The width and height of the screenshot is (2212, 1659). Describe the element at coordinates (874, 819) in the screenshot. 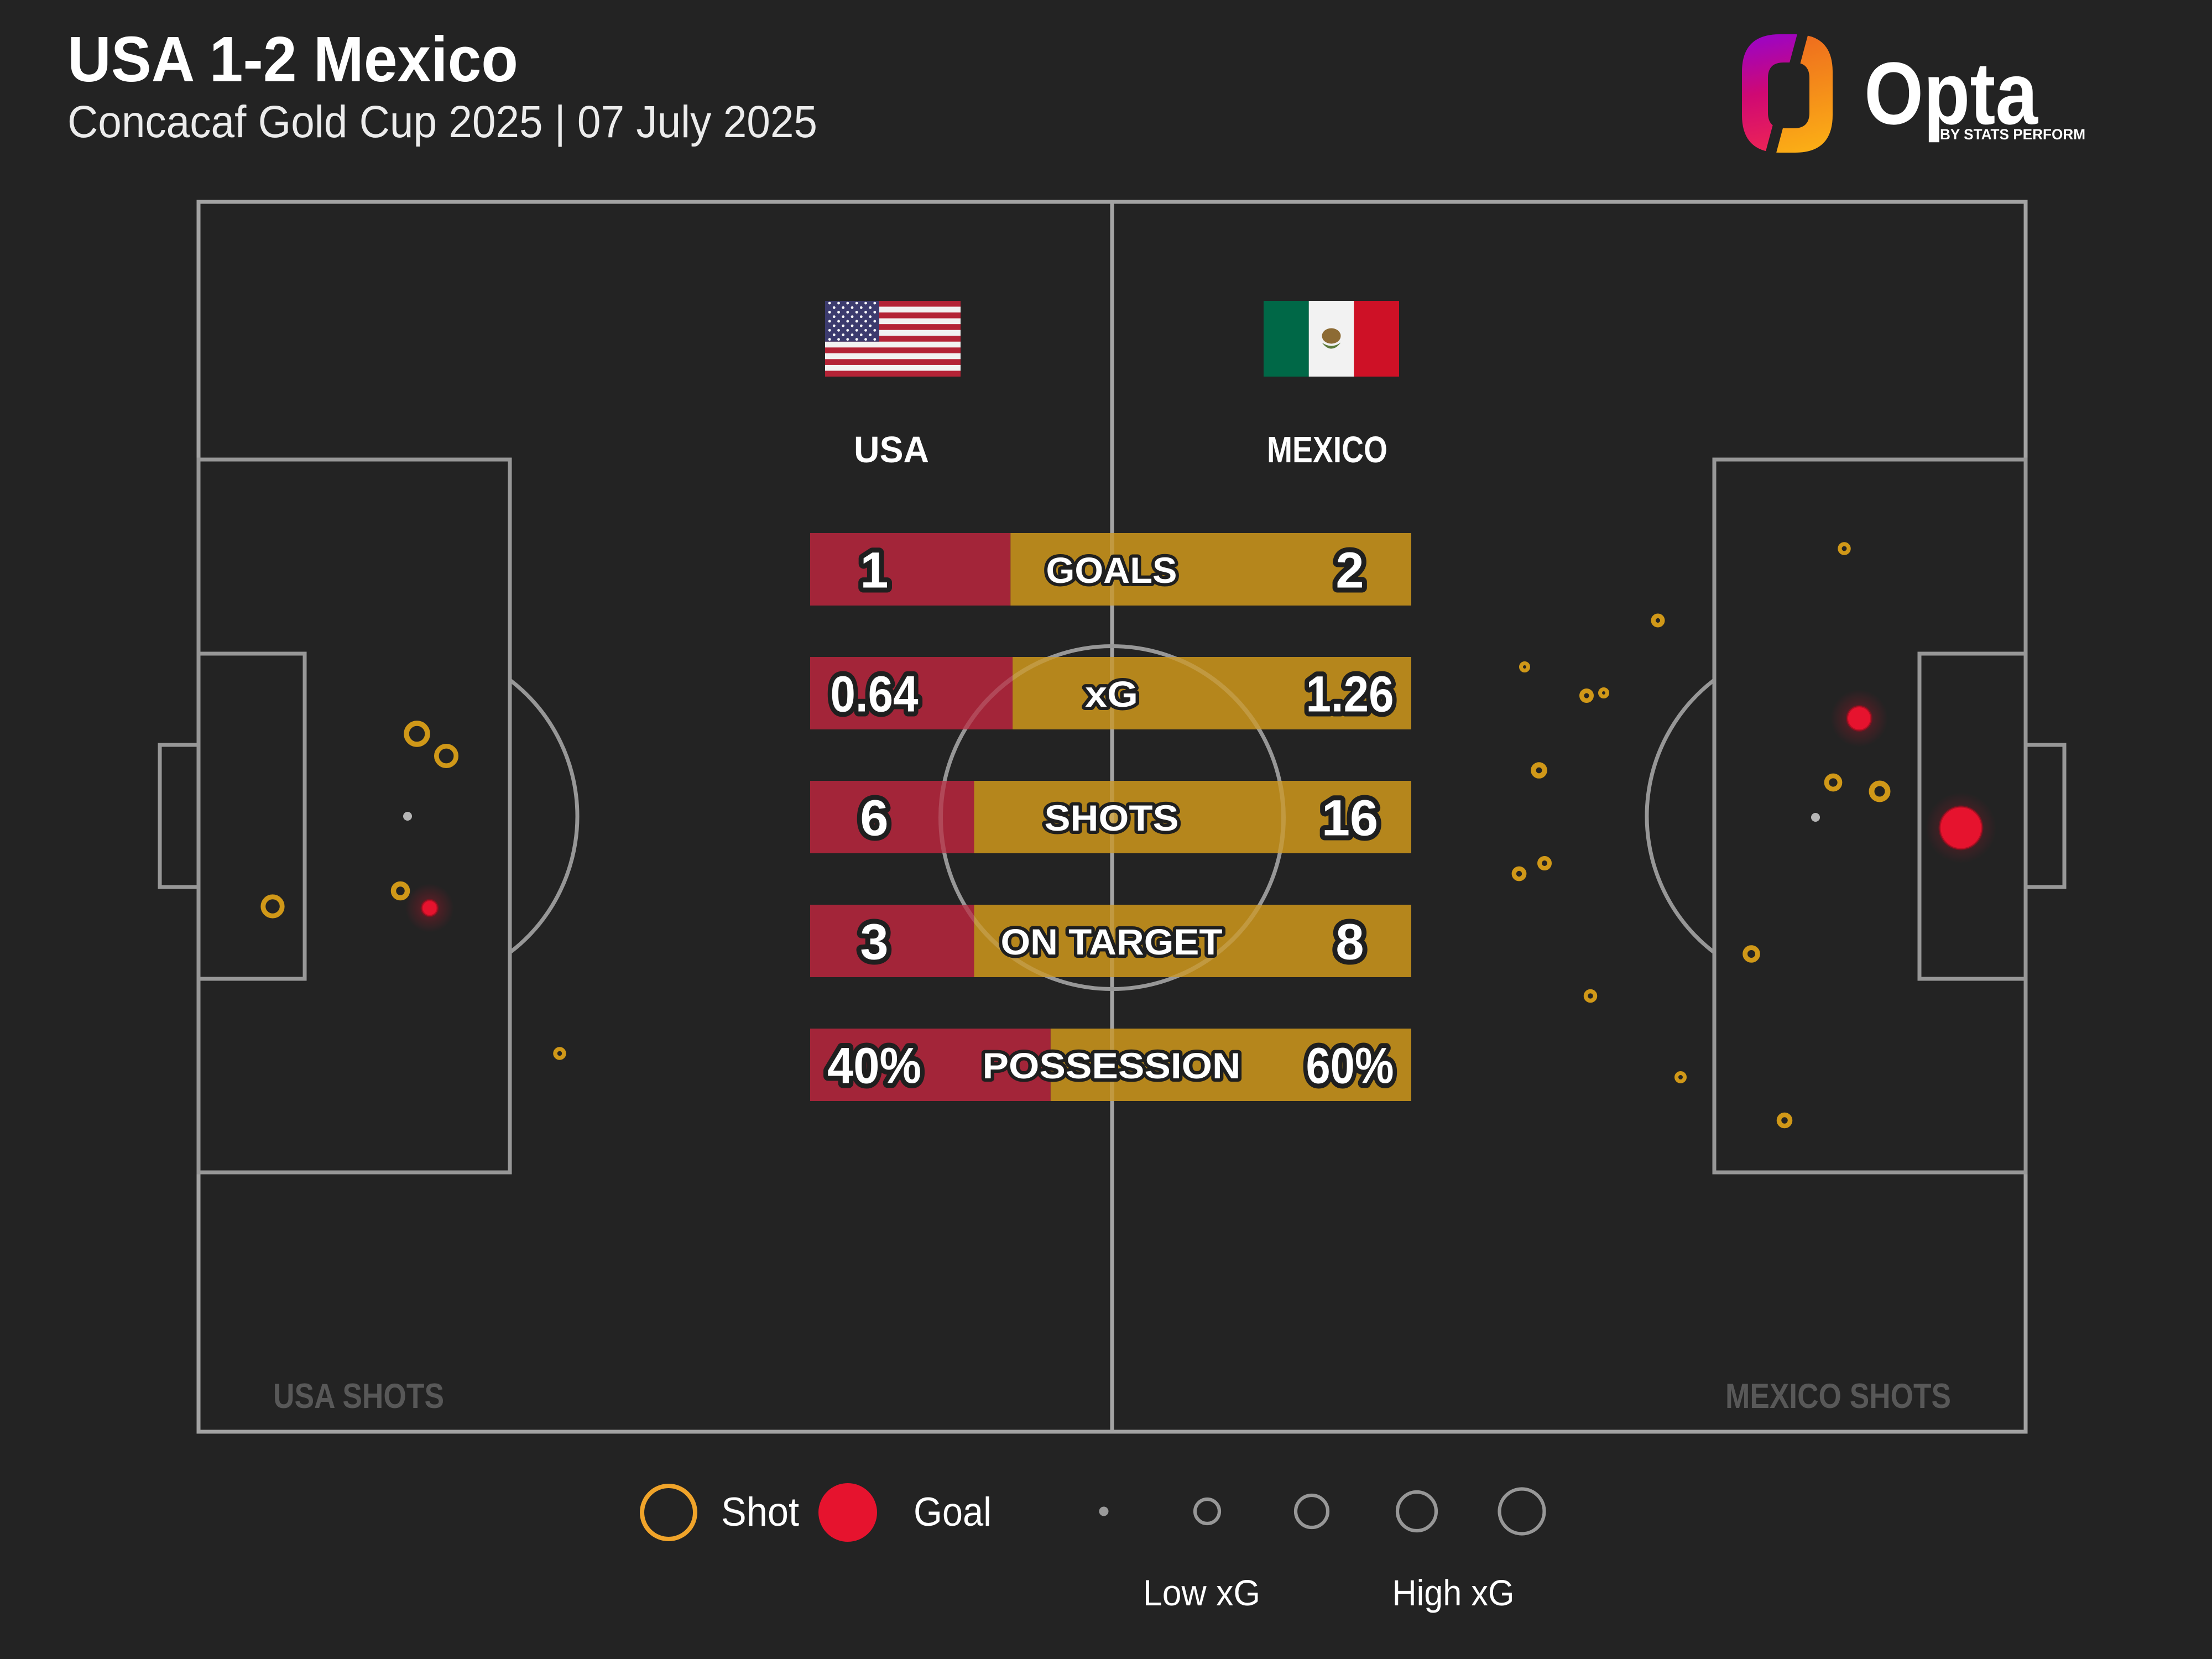

I see `svg-text: 6` at that location.